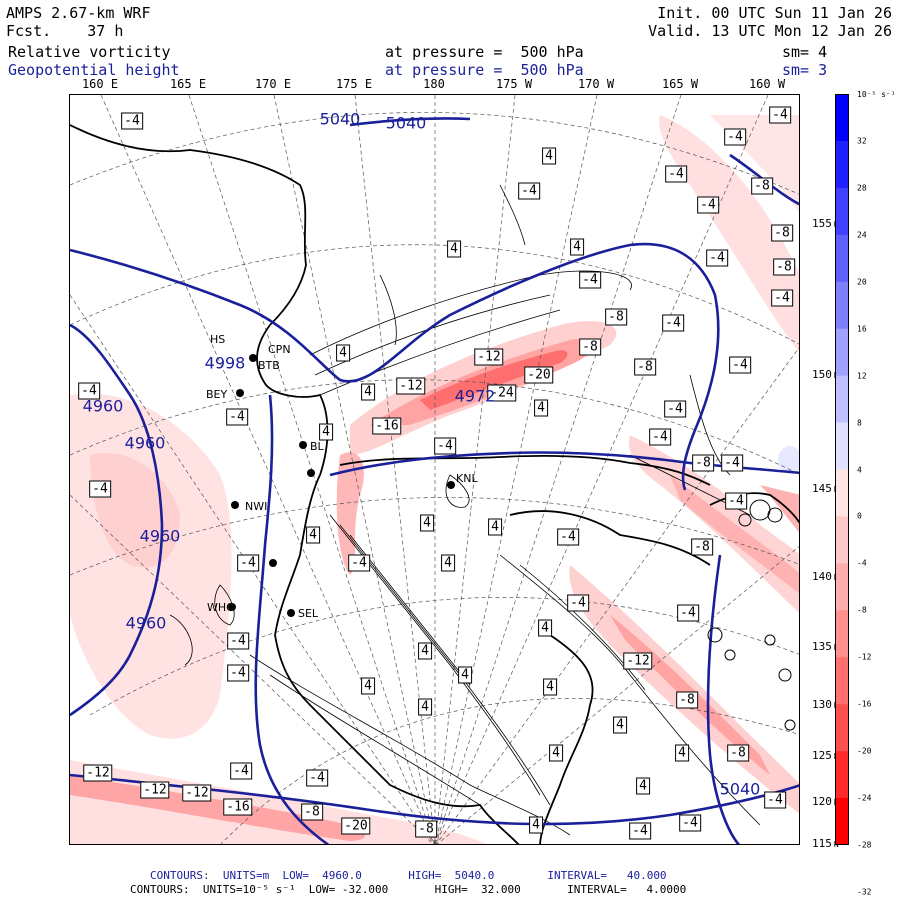 The image size is (900, 900). Describe the element at coordinates (751, 615) in the screenshot. I see `dense-contour-cluster` at that location.